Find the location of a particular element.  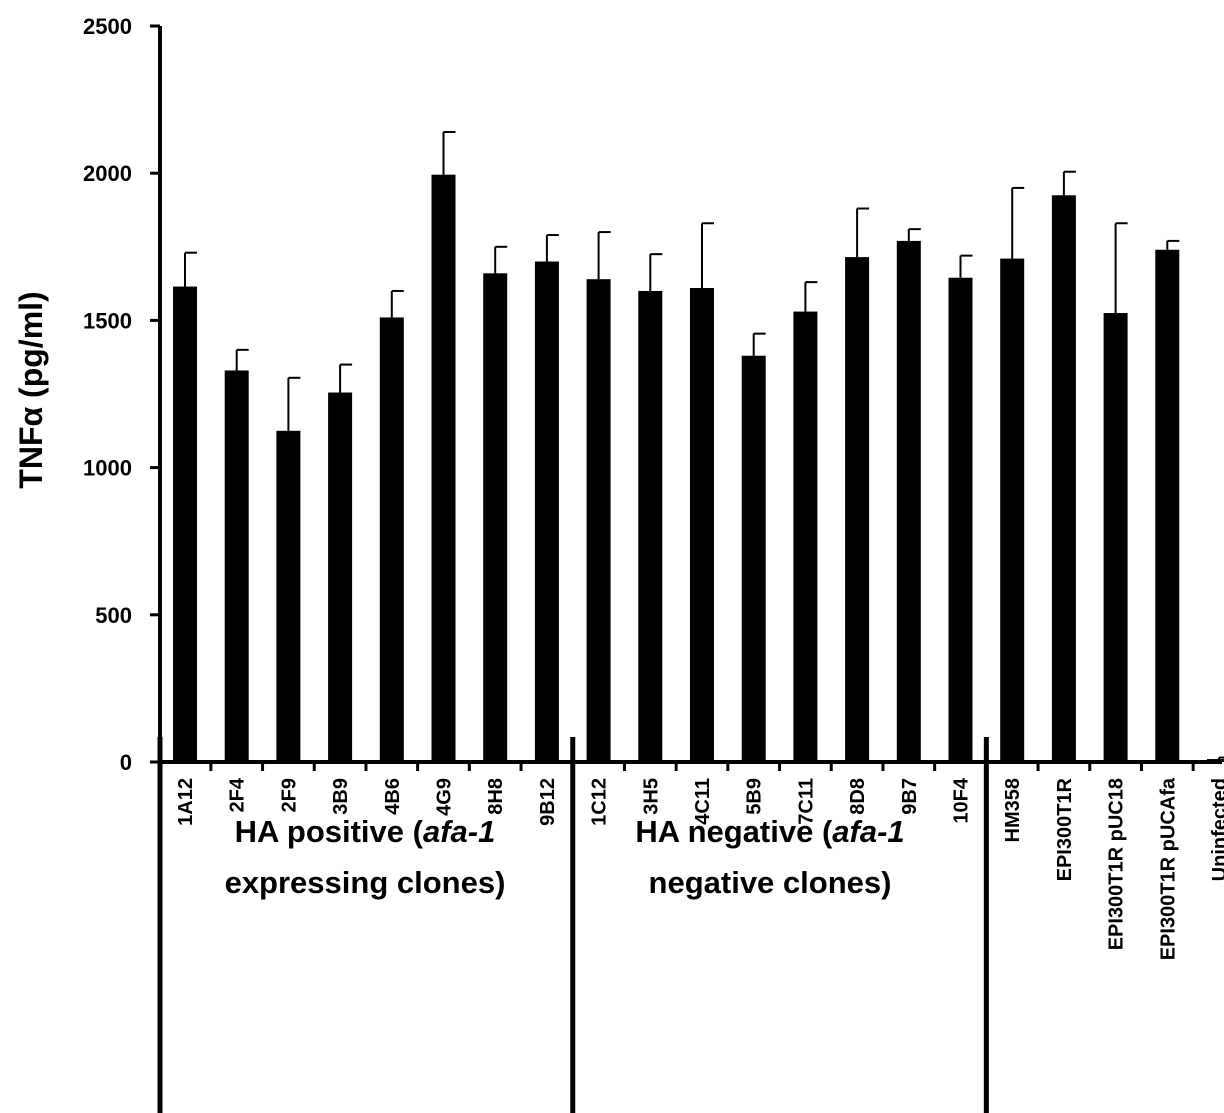

x-tick-label-13: 8D8 is located at coordinates (858, 796).